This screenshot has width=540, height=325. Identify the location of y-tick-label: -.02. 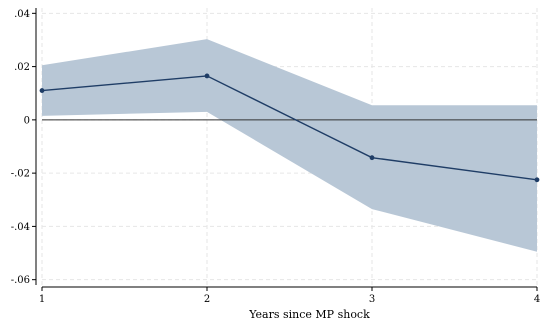
(20, 174).